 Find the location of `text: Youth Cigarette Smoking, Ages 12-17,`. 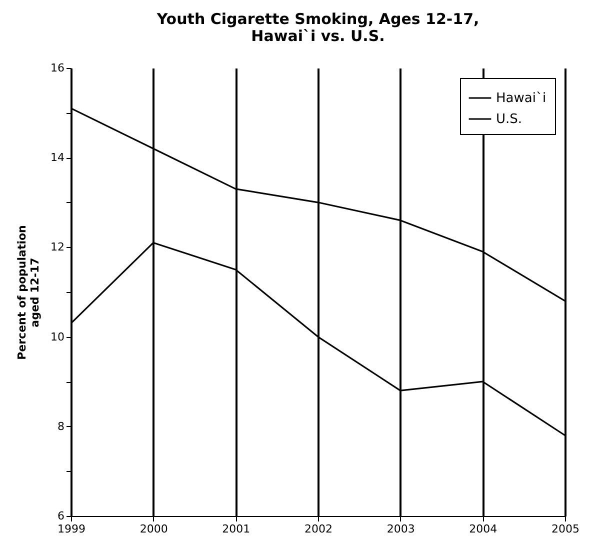

text: Youth Cigarette Smoking, Ages 12-17, is located at coordinates (318, 19).